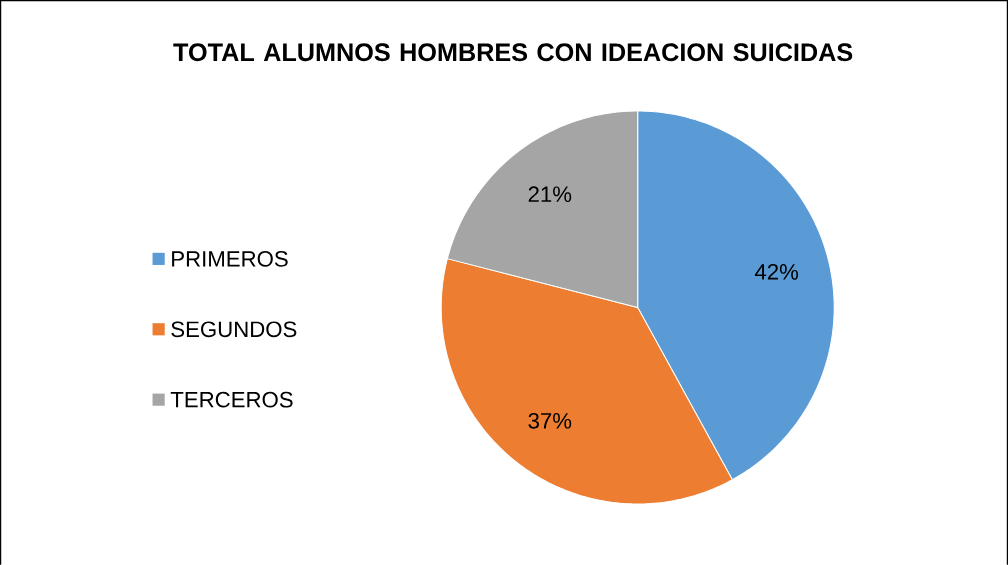 This screenshot has height=565, width=1008. Describe the element at coordinates (513, 52) in the screenshot. I see `chart-title: TOTAL ALUMNOS HOMBRES CON IDEACION SUICIDAS` at that location.